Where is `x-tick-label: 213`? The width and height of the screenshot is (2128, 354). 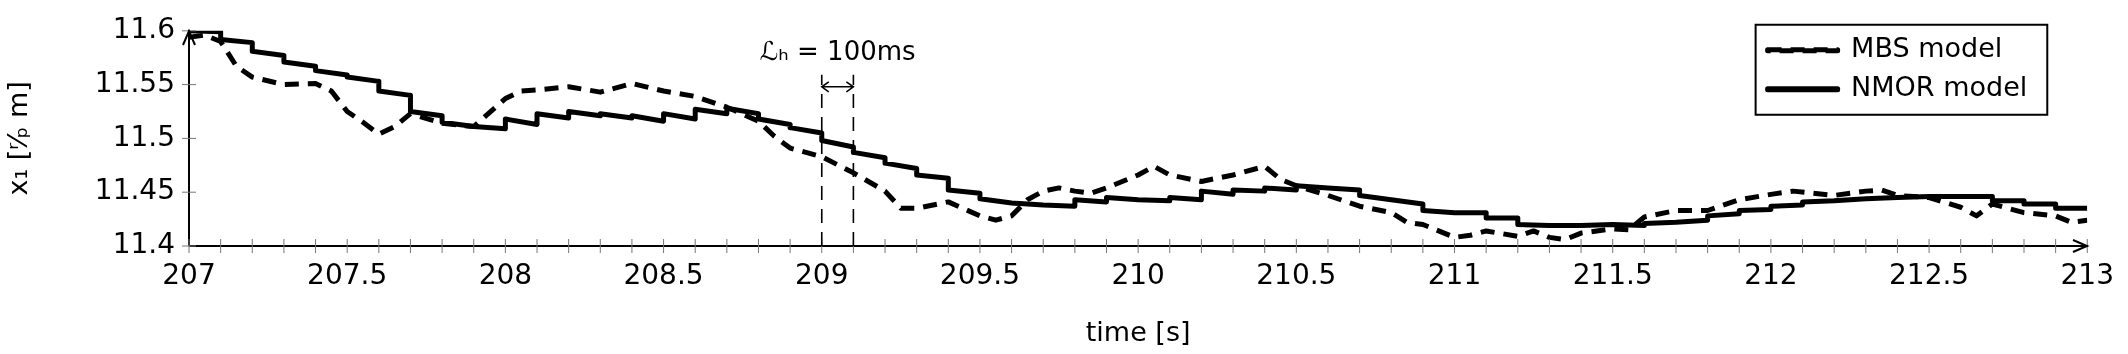
x-tick-label: 213 is located at coordinates (2087, 275).